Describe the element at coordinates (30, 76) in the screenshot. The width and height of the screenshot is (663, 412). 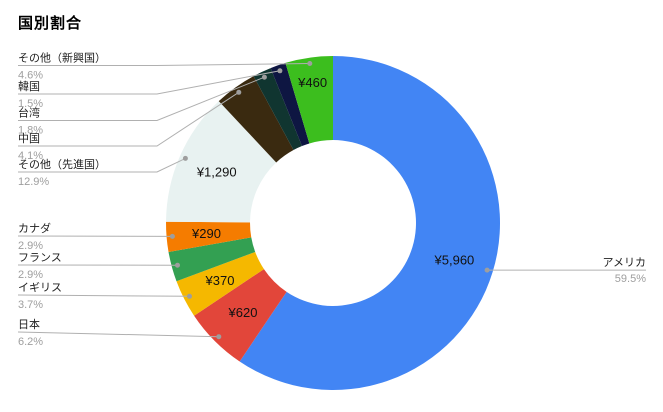
I see `percent-label: 4.6%` at that location.